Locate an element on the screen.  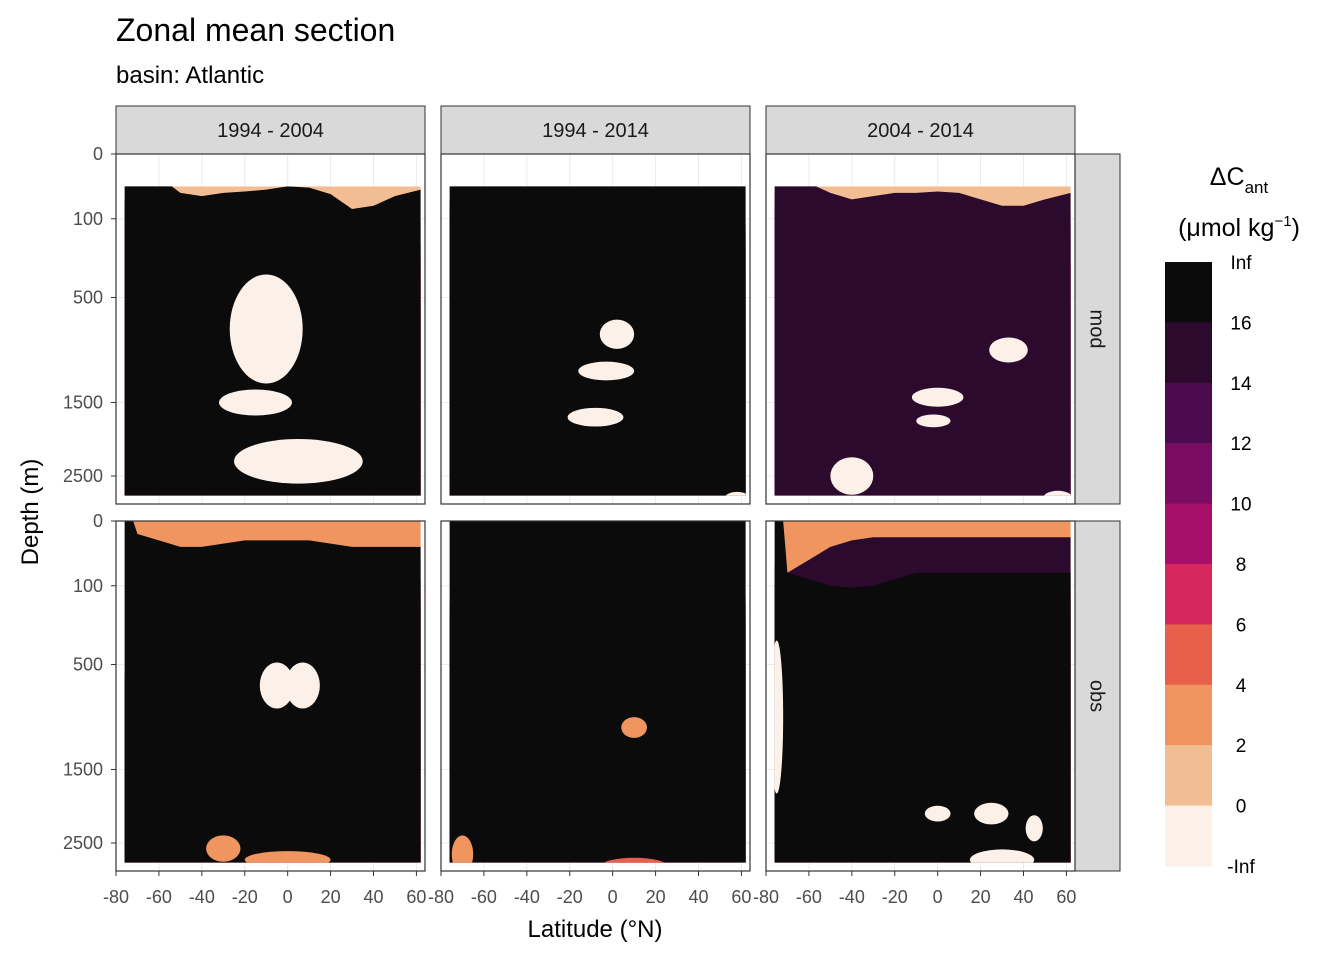
legend-break-label: -Inf is located at coordinates (1241, 867).